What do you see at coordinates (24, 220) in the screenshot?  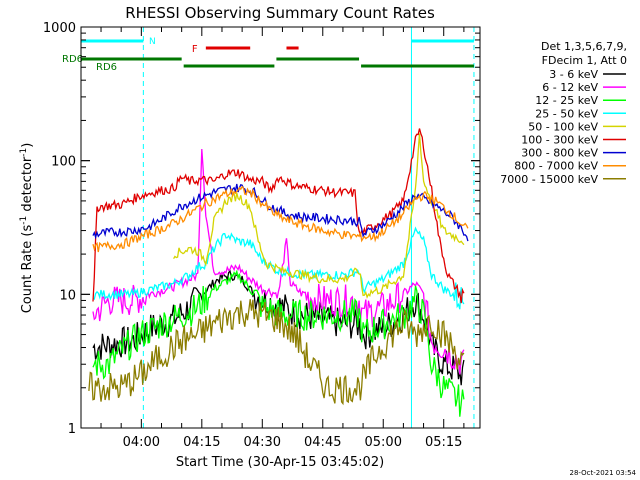 I see `y-axis-label-sup1: -1` at bounding box center [24, 220].